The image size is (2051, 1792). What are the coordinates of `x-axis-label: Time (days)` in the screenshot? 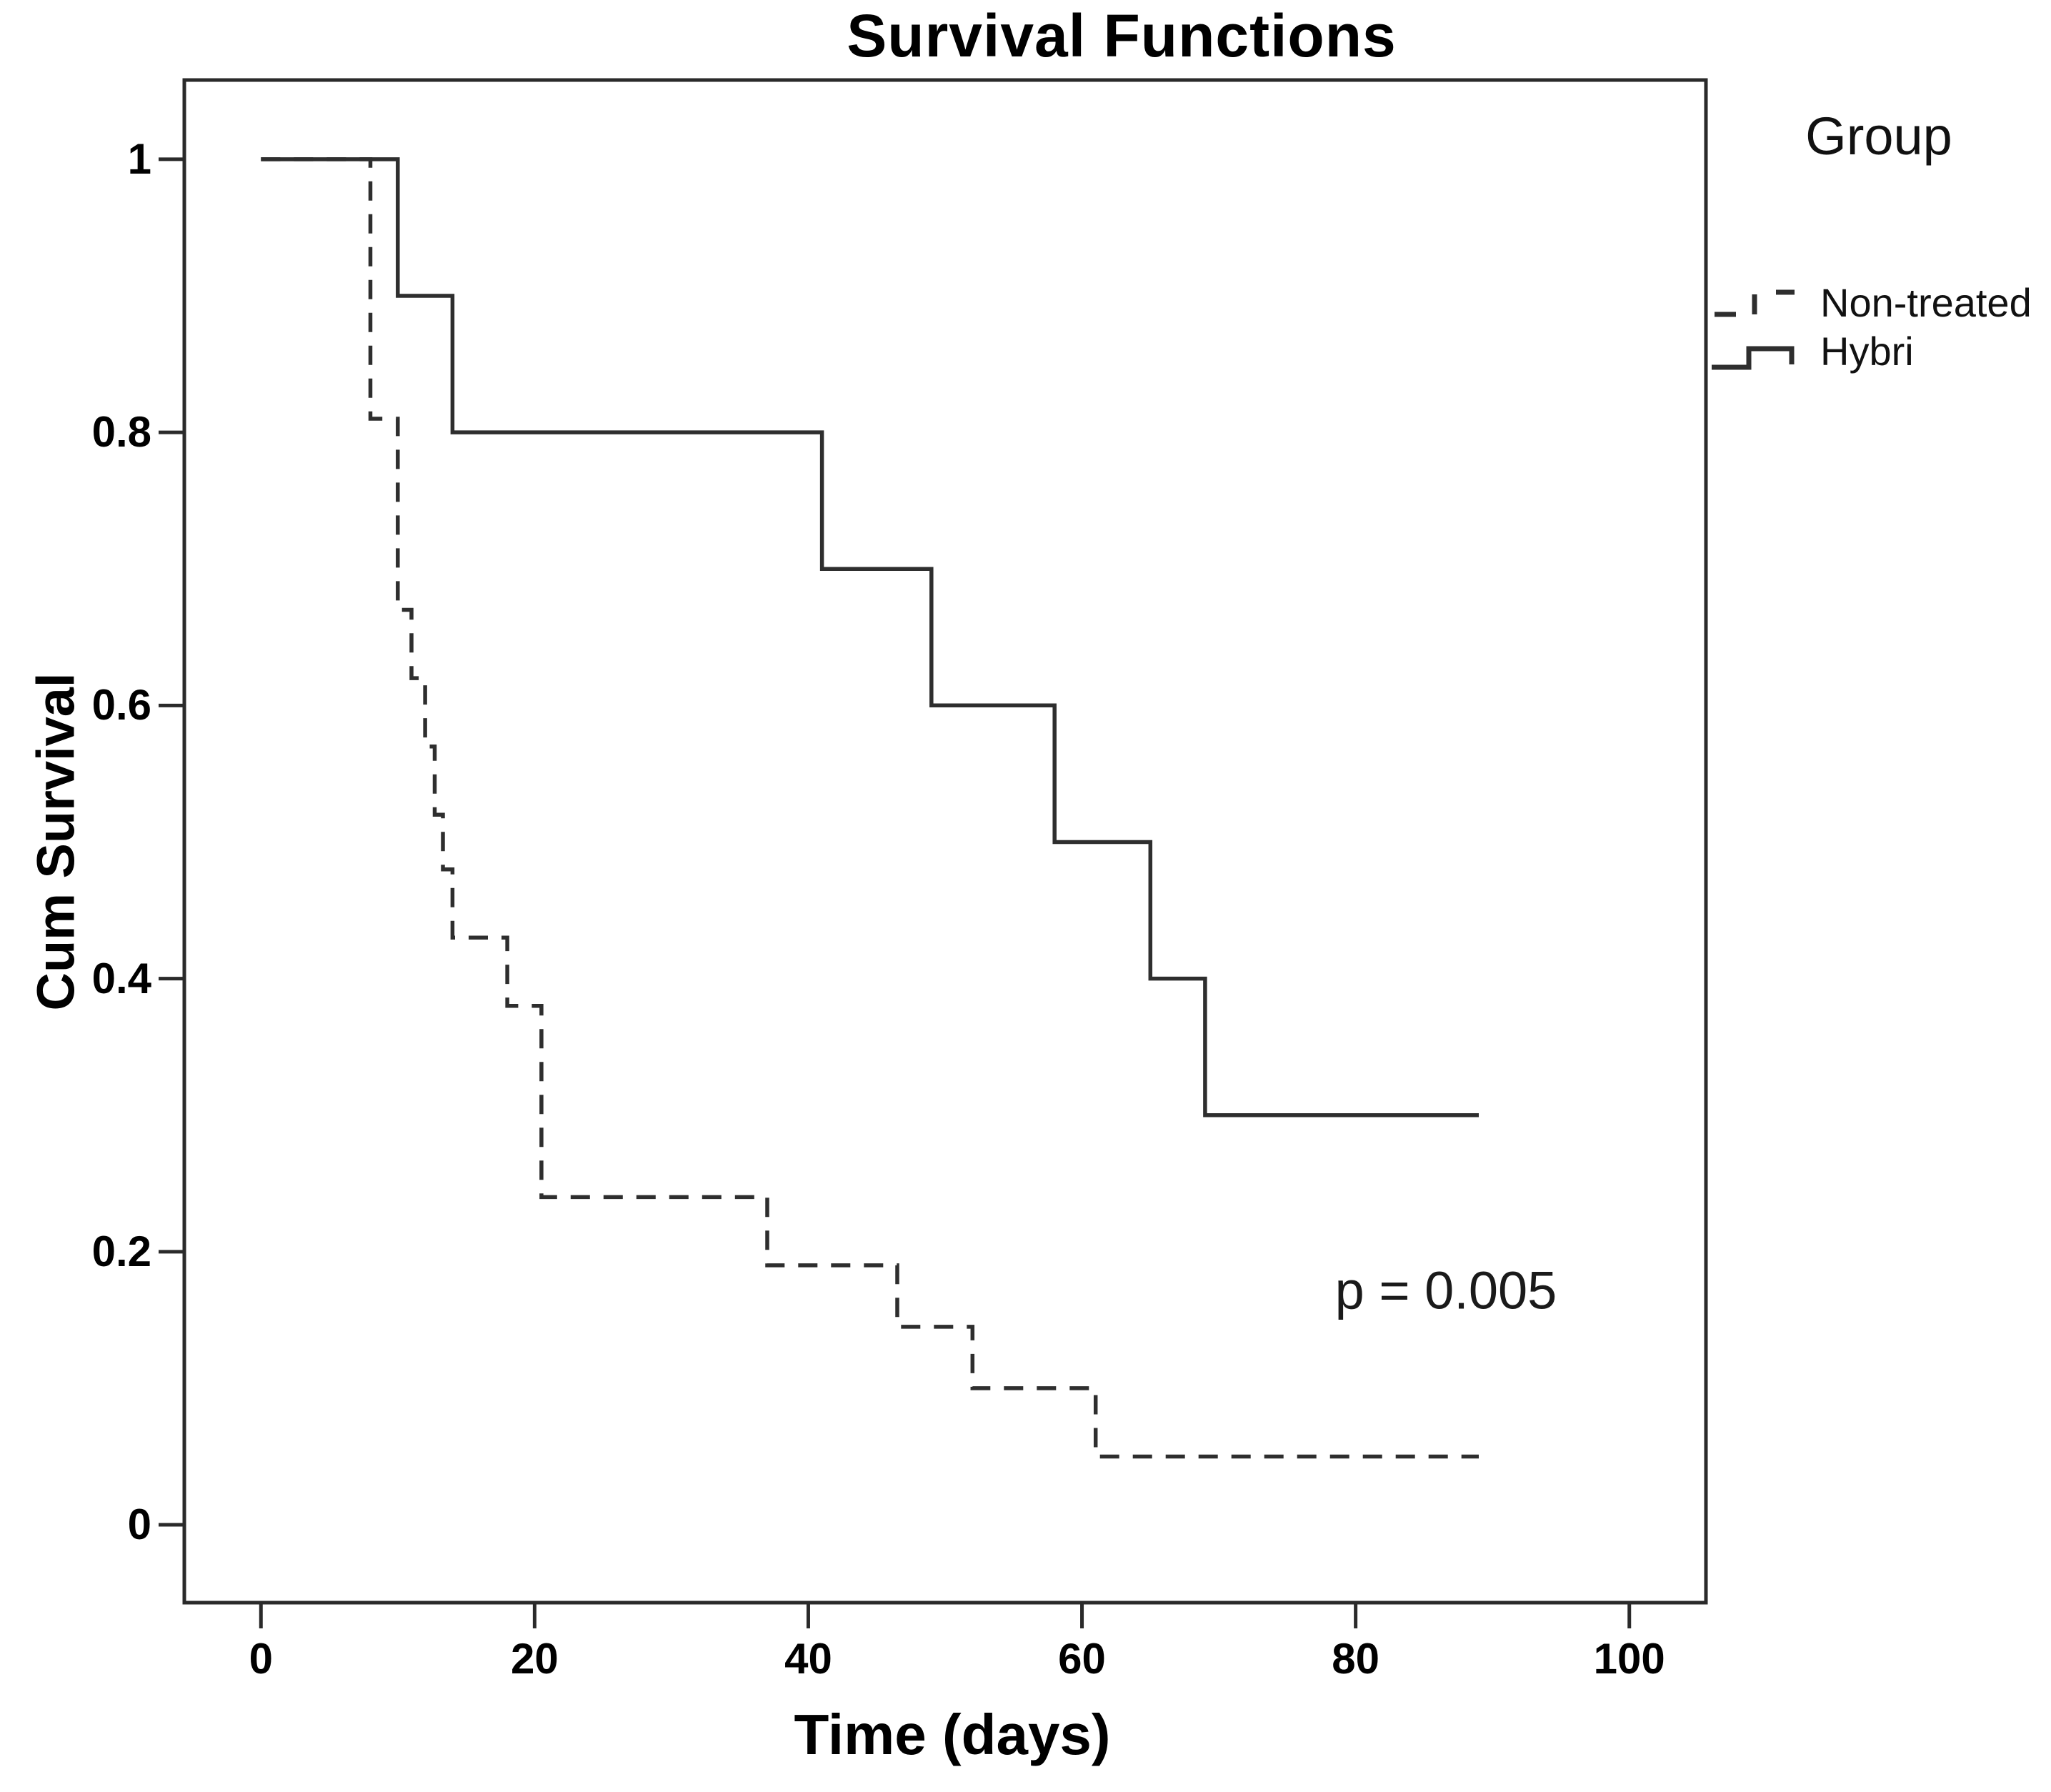 It's located at (952, 1734).